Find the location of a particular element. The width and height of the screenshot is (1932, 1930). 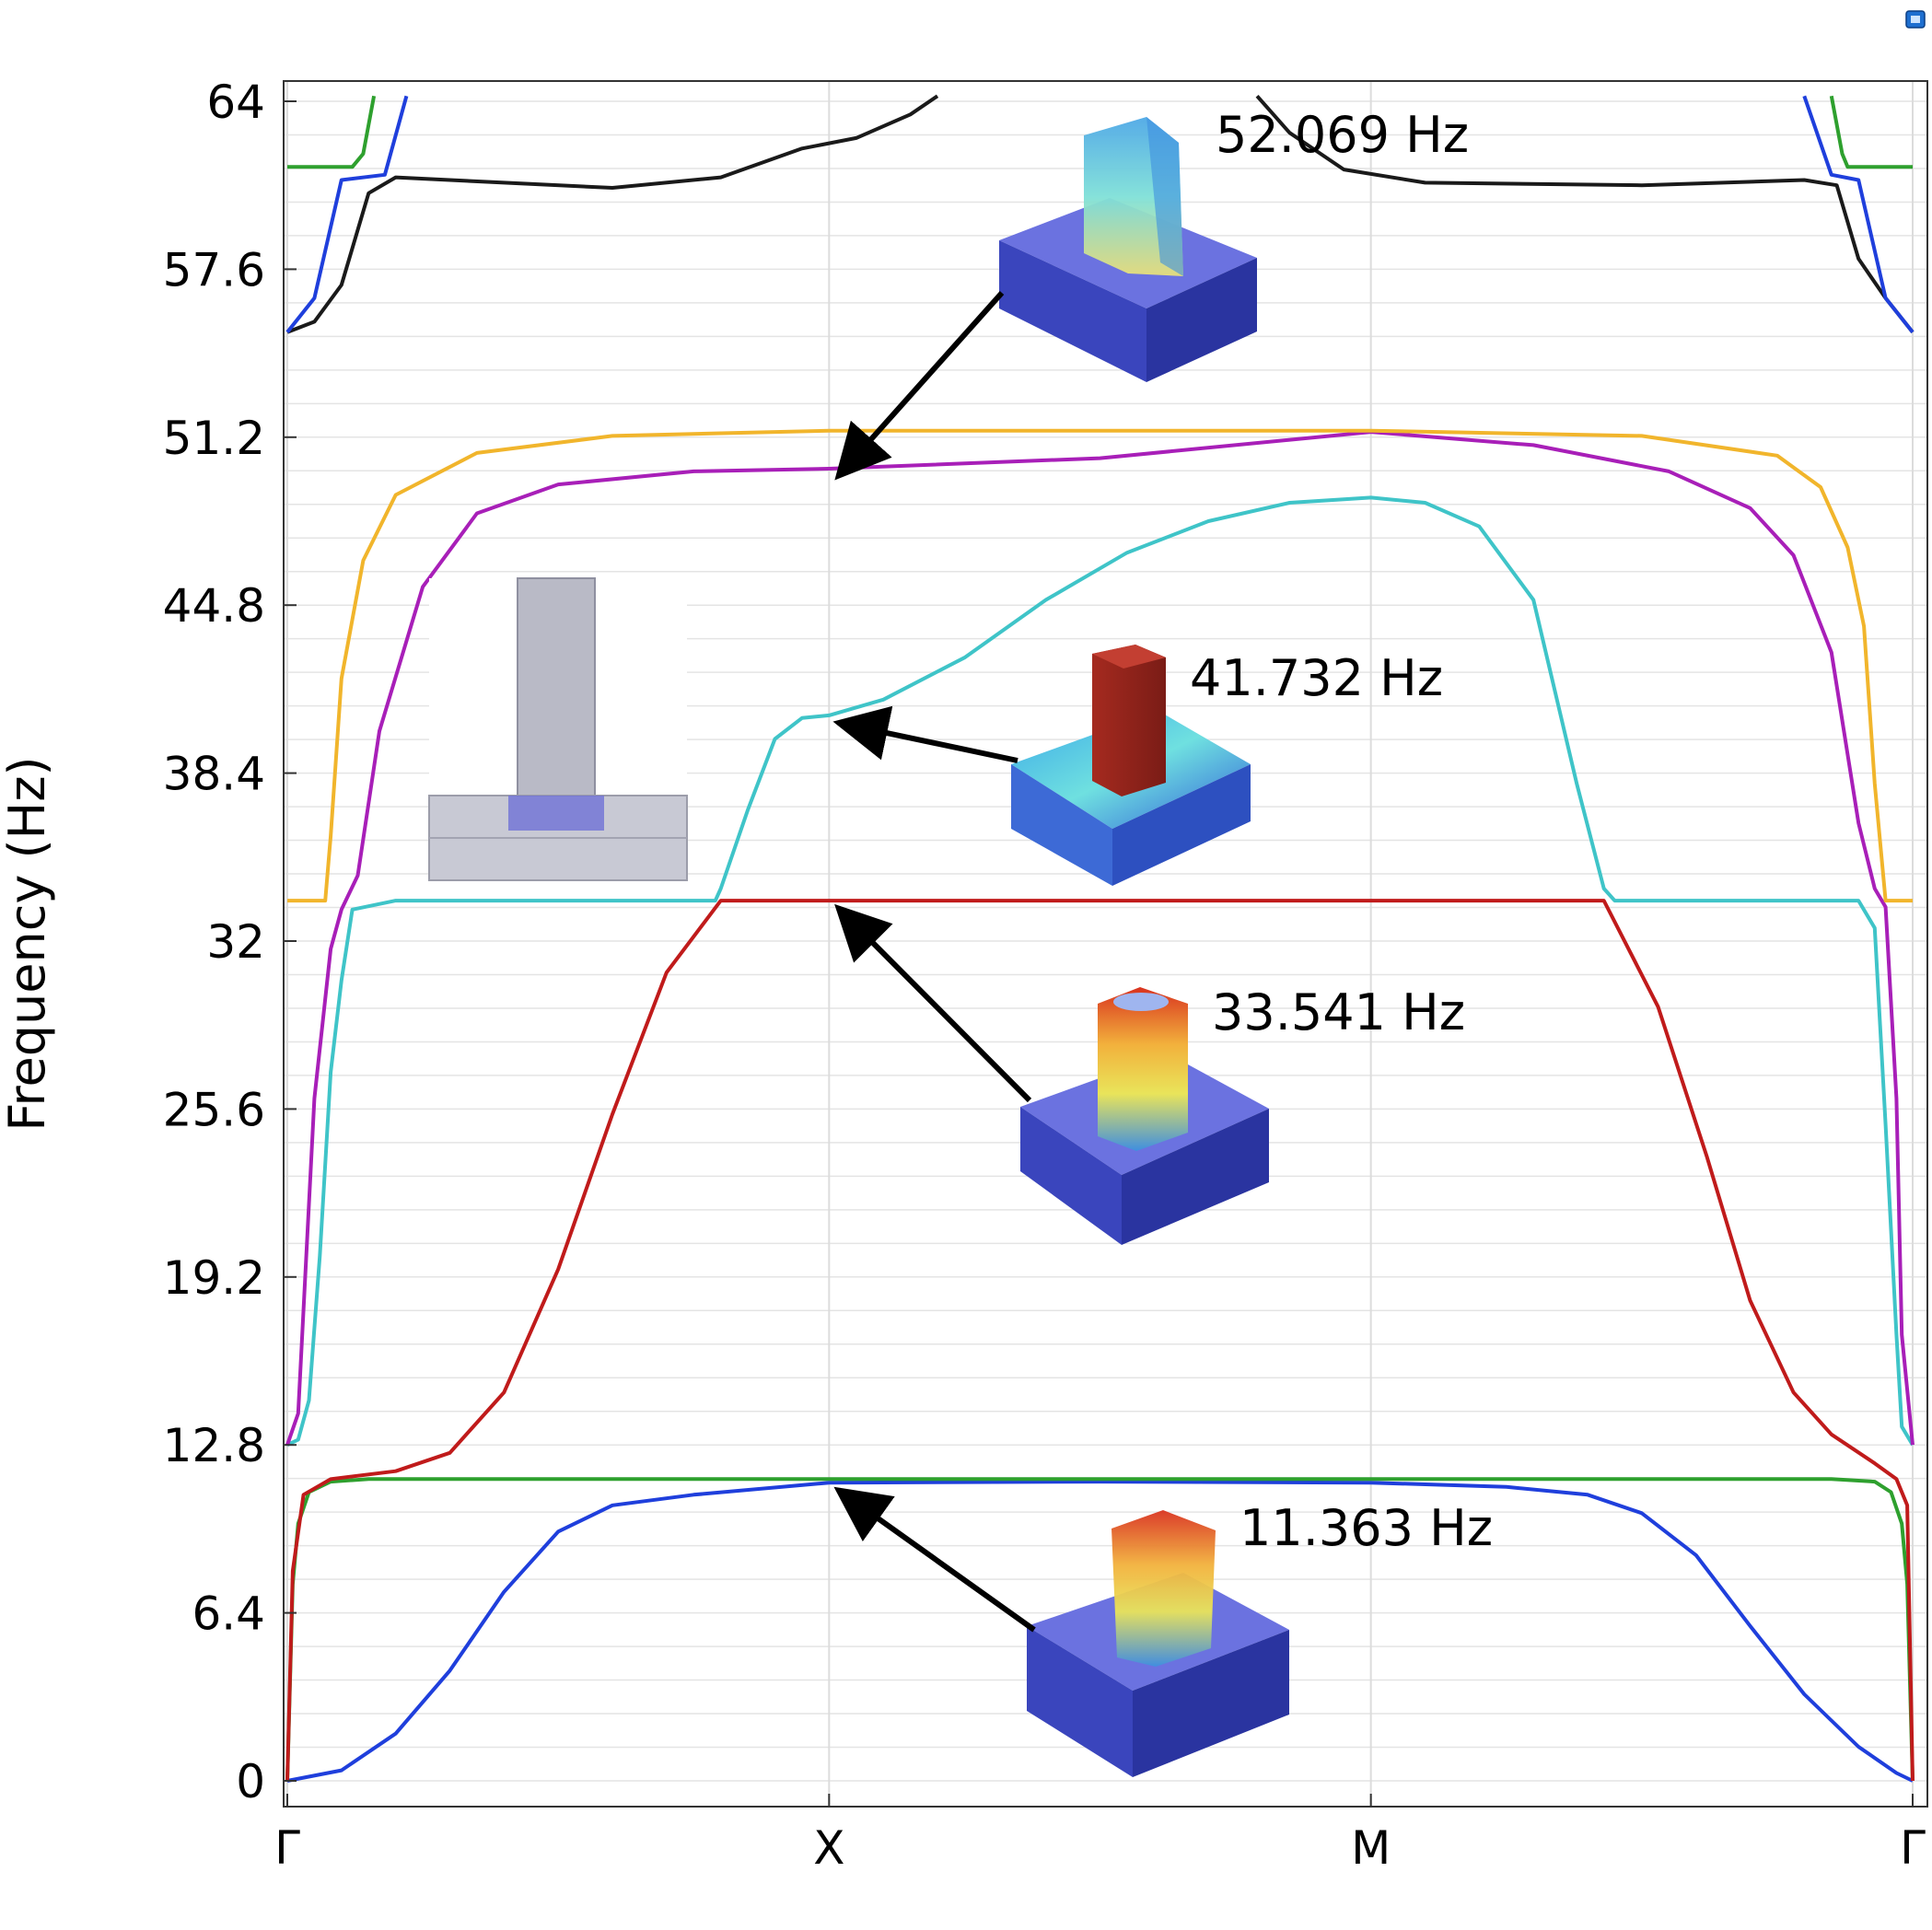

y-axis: 0 6.4 12.8 19.2 25.6 32 38.4 44.8 51.2 57.6 64 is located at coordinates (230, 942).